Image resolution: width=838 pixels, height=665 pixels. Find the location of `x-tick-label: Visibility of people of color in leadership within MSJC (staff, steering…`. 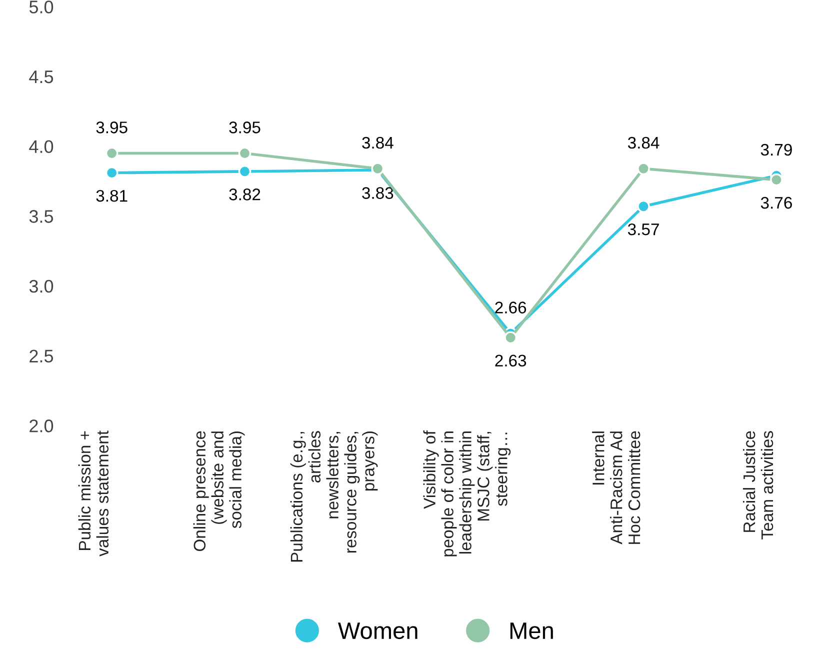

x-tick-label: Visibility of people of color in leadership within MSJC (staff, steering… is located at coordinates (467, 493).